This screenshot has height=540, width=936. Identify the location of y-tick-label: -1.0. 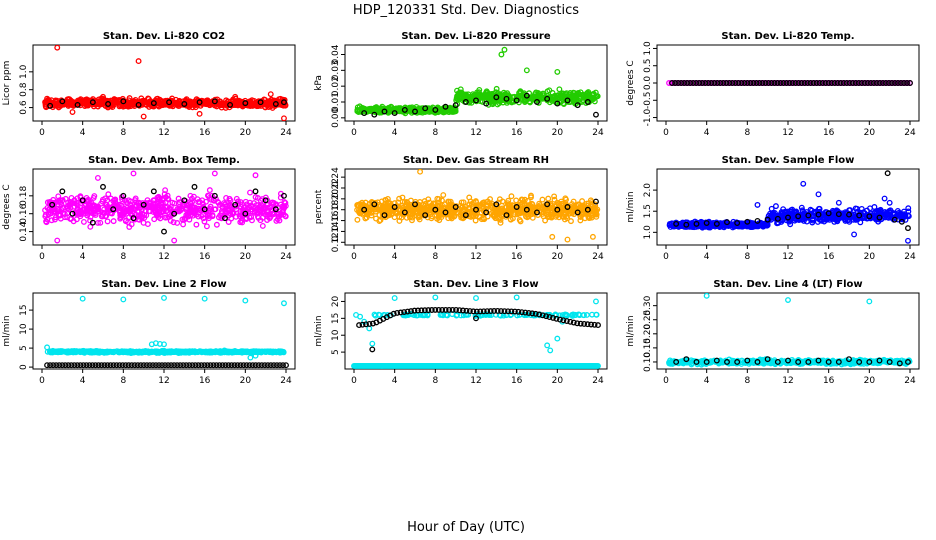
(648, 117).